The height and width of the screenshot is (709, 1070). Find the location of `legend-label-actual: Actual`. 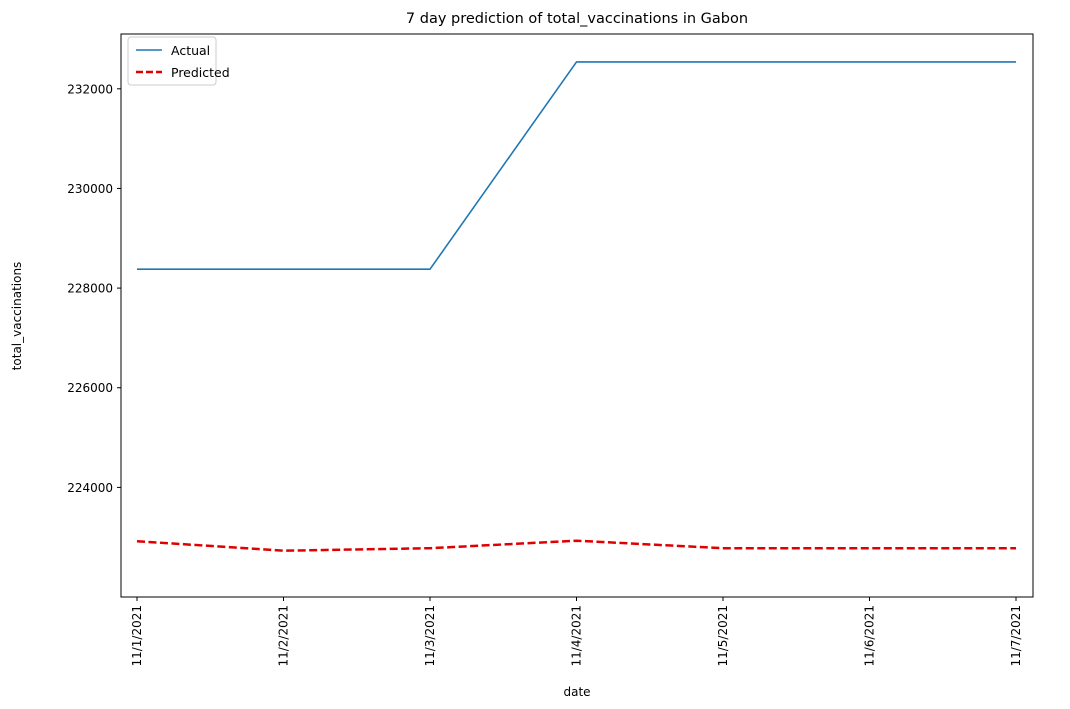

legend-label-actual: Actual is located at coordinates (190, 50).